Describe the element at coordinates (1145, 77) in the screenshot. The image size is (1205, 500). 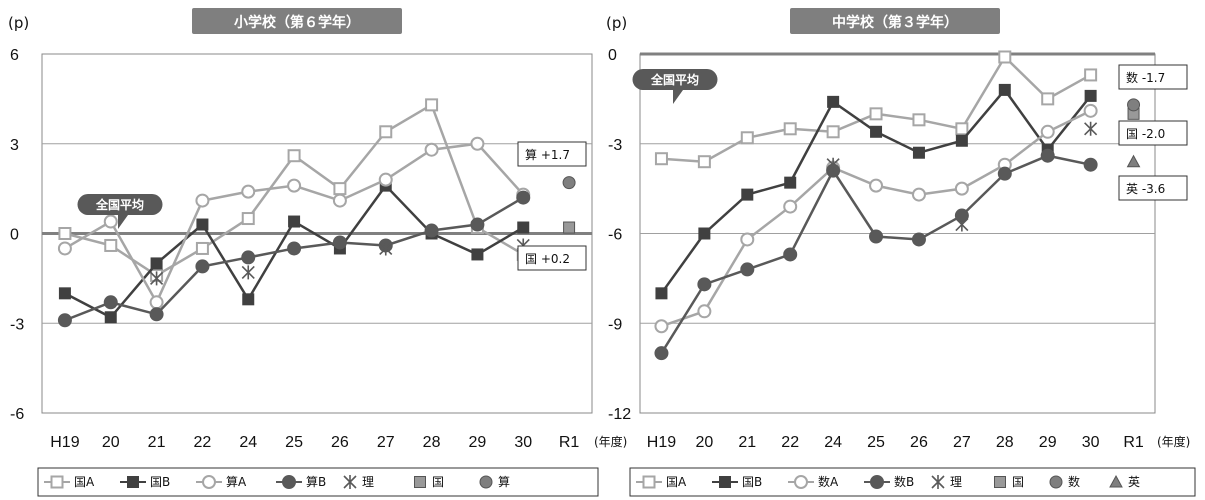
I see `annotation-label: 数 -1.7` at that location.